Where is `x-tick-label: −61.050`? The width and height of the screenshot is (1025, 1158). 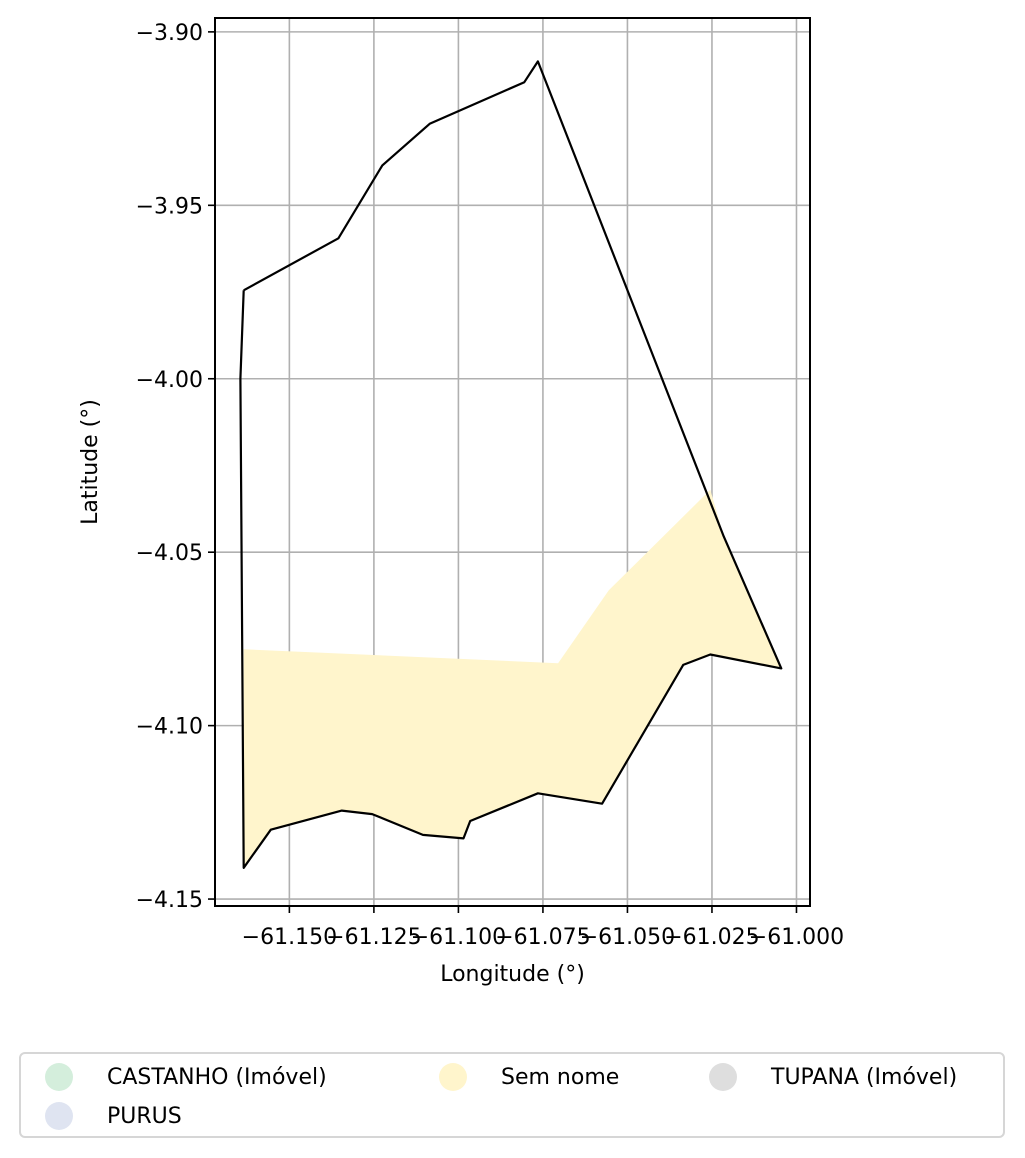 x-tick-label: −61.050 is located at coordinates (627, 937).